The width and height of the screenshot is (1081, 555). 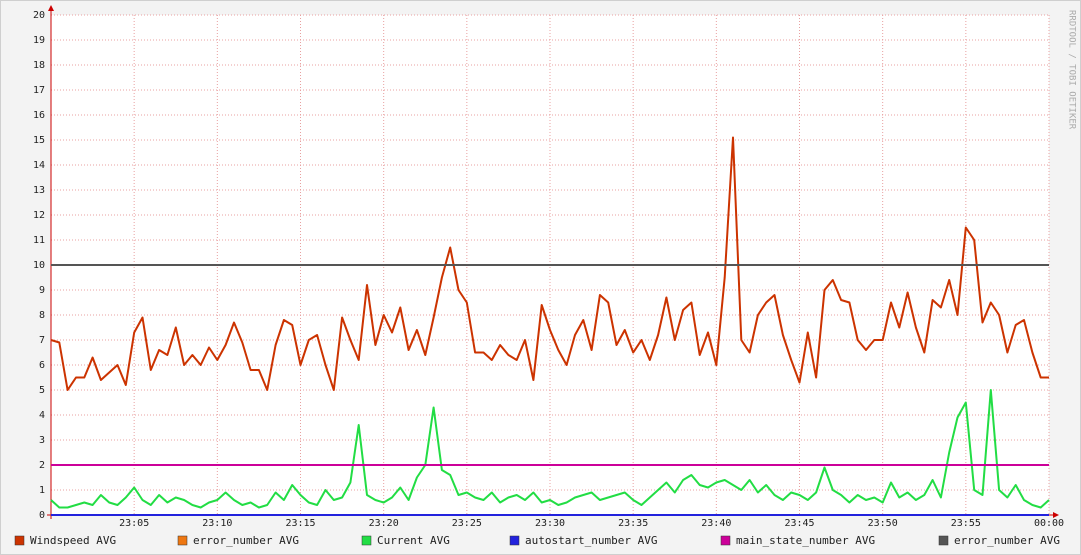 What do you see at coordinates (39, 140) in the screenshot?
I see `y-tick-label: 15` at bounding box center [39, 140].